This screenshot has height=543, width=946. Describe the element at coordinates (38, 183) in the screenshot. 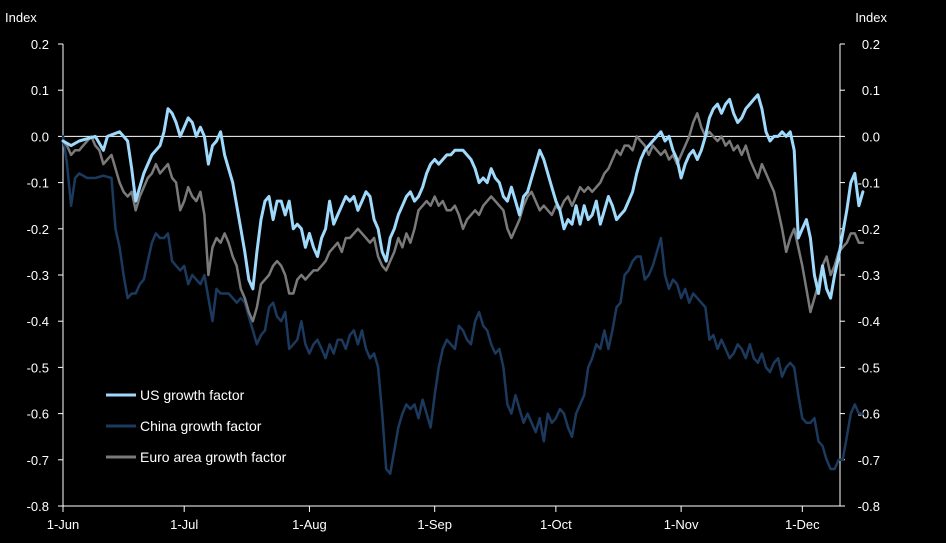

I see `y-tick-label-left: -0.1` at that location.